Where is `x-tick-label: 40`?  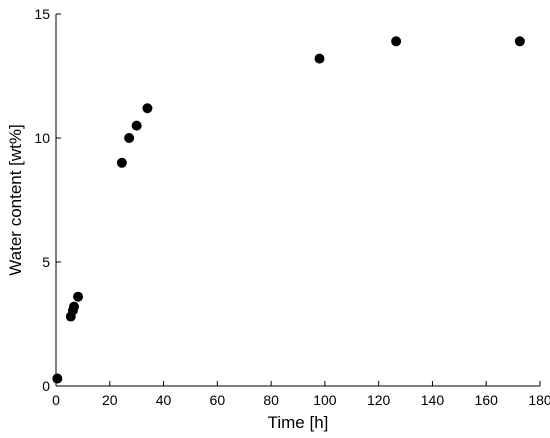
x-tick-label: 40 is located at coordinates (164, 400).